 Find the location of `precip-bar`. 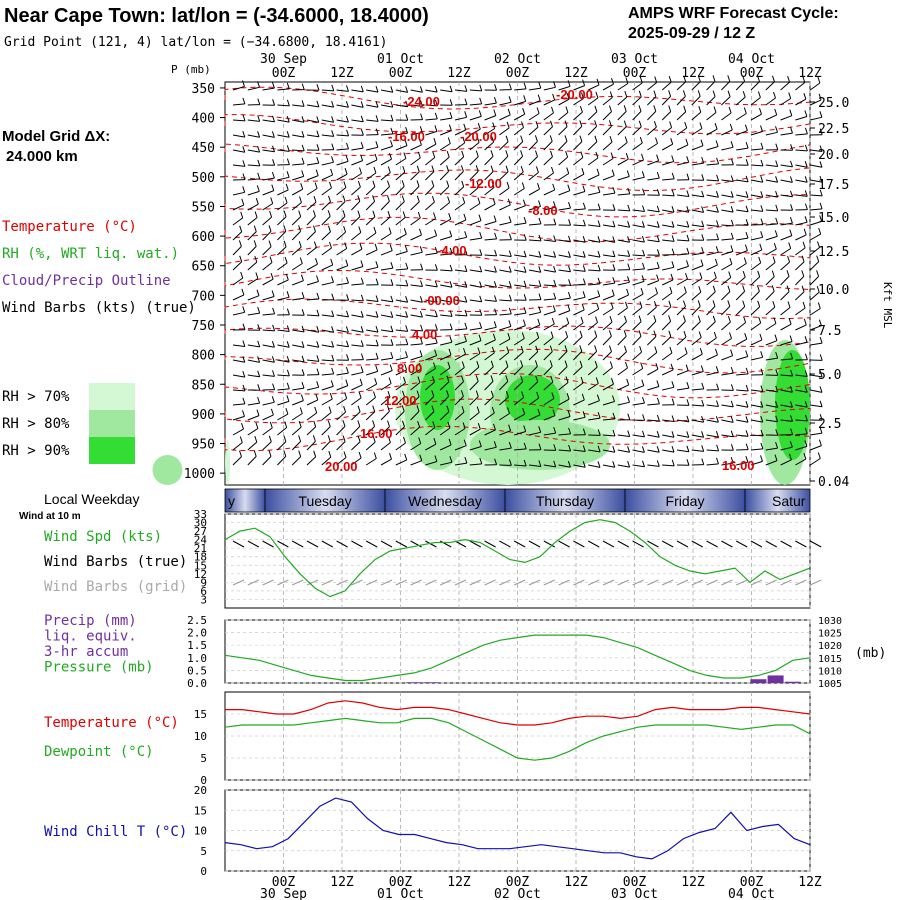

precip-bar is located at coordinates (414, 682).